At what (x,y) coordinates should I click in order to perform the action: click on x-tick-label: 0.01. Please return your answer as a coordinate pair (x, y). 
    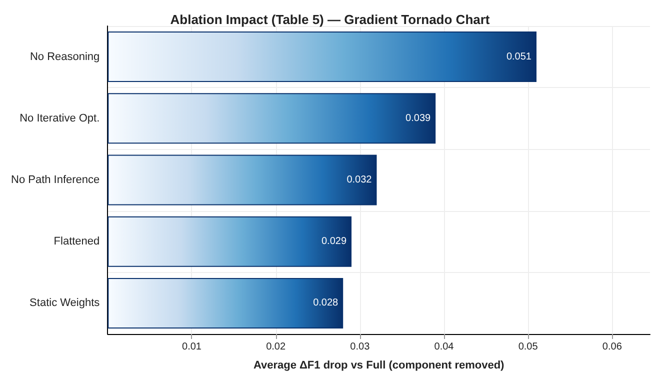
    Looking at the image, I should click on (192, 347).